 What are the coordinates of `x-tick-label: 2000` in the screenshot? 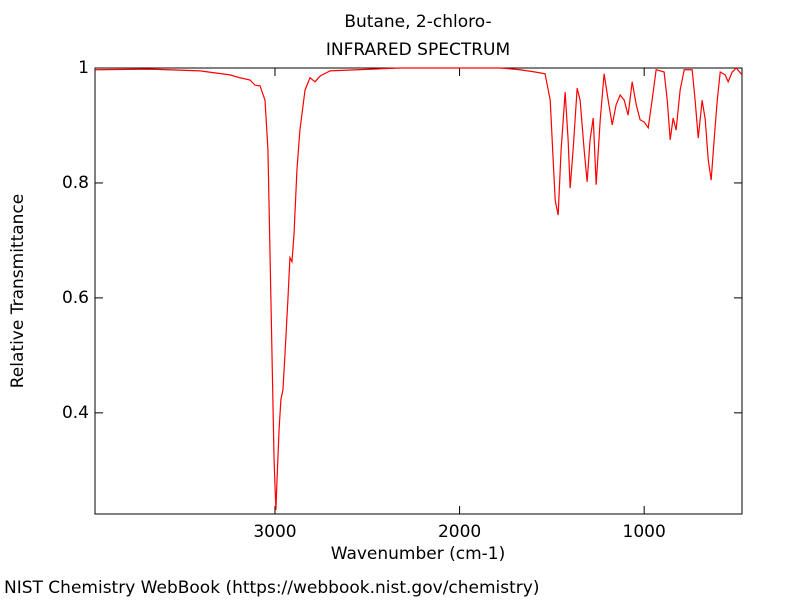 It's located at (459, 532).